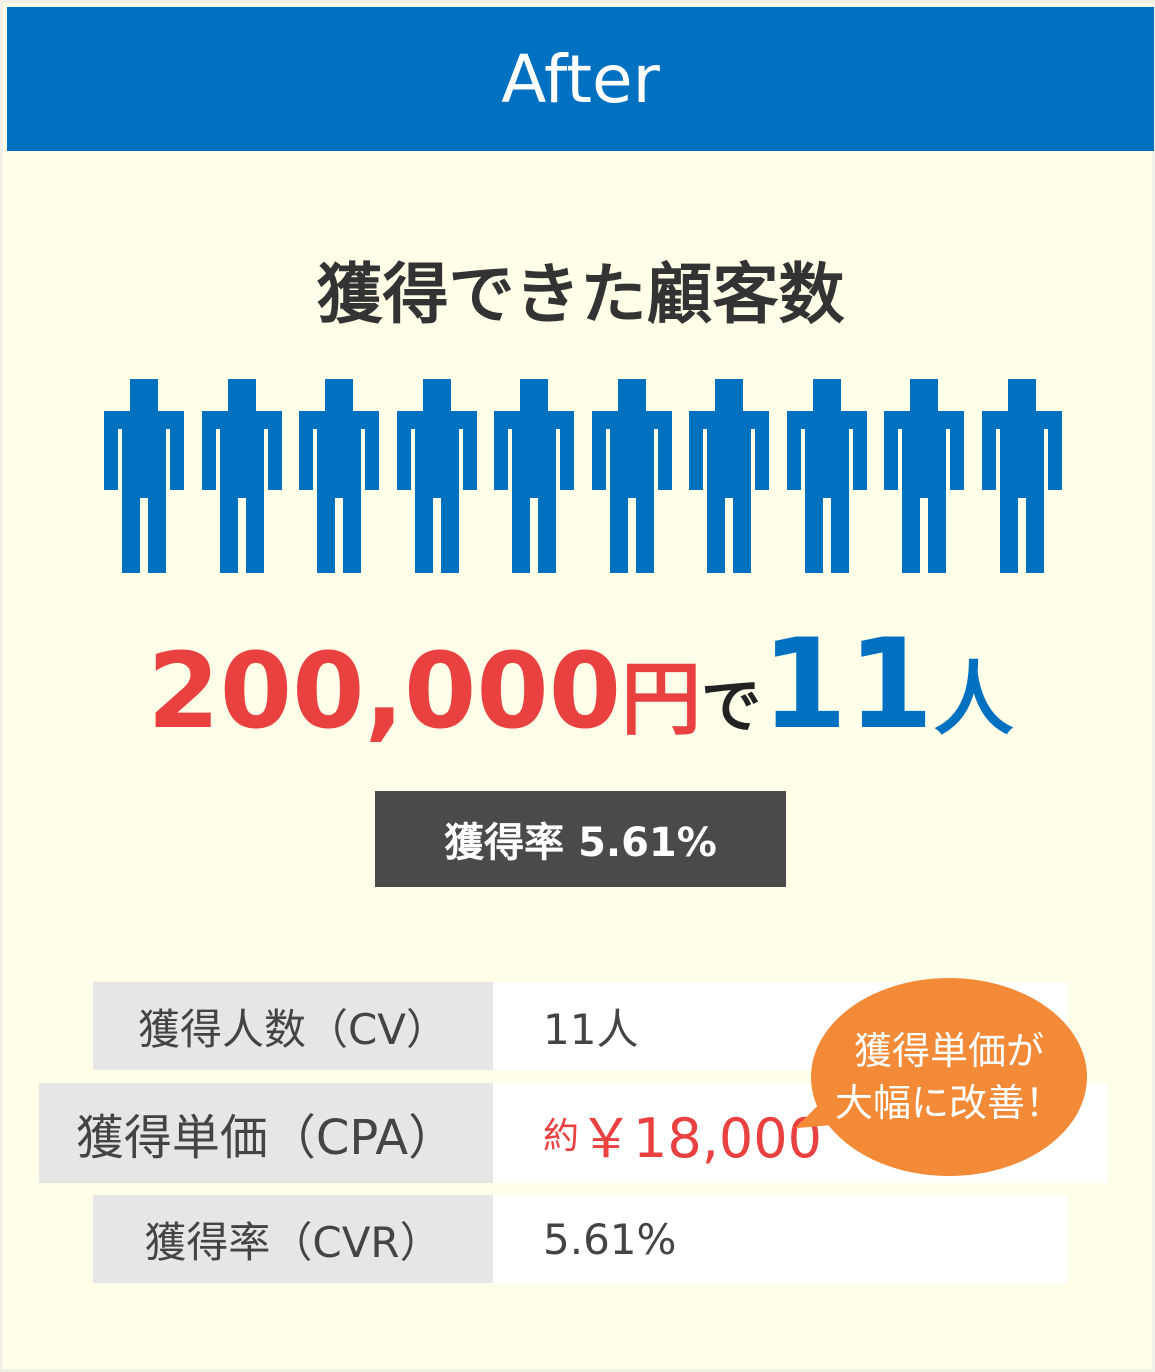 This screenshot has height=1372, width=1155. I want to click on row-value: 5.61%, so click(780, 1239).